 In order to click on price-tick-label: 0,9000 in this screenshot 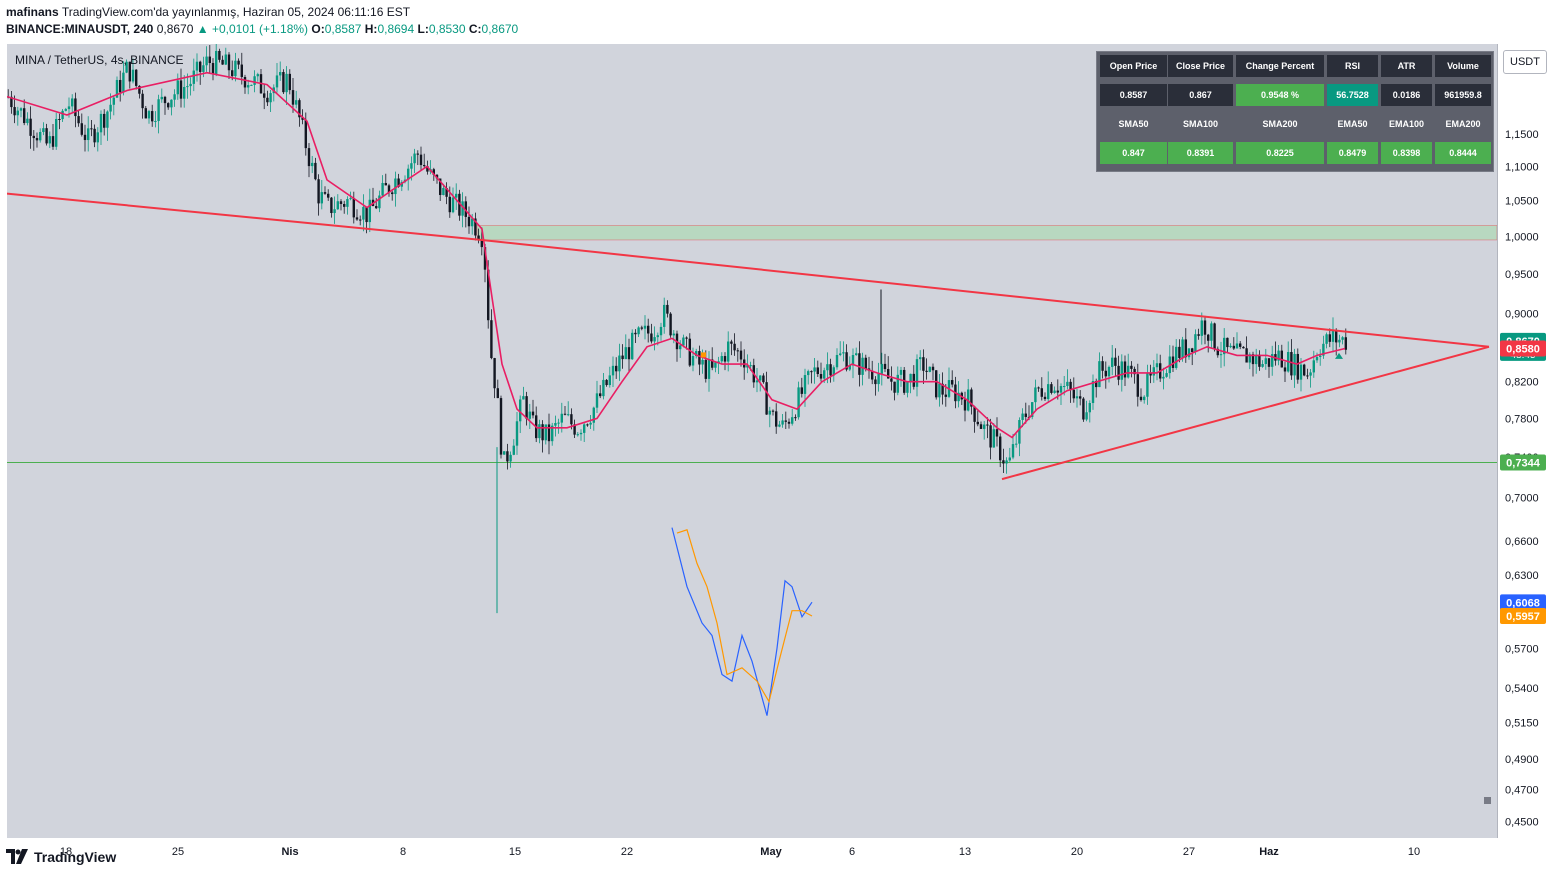, I will do `click(1522, 315)`.